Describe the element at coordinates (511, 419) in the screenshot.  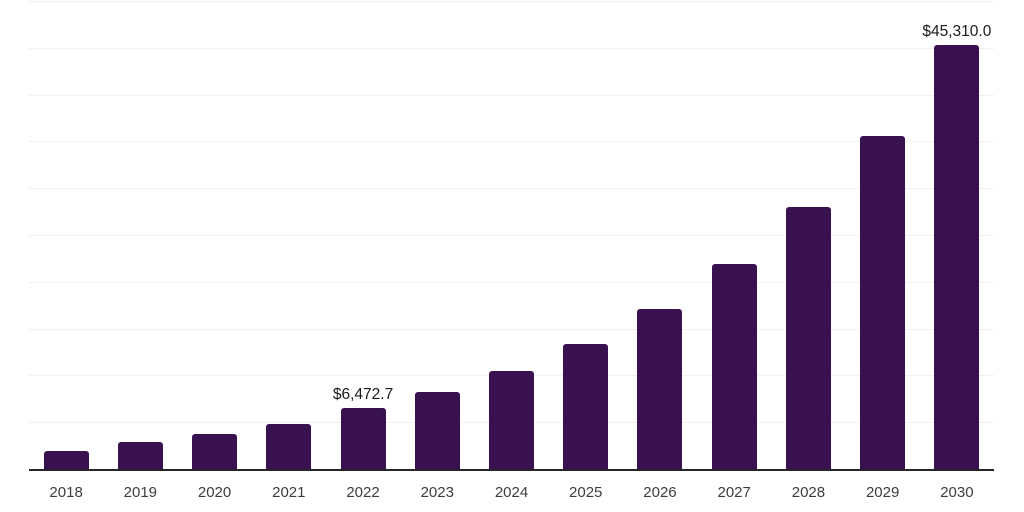
I see `bar-2024` at that location.